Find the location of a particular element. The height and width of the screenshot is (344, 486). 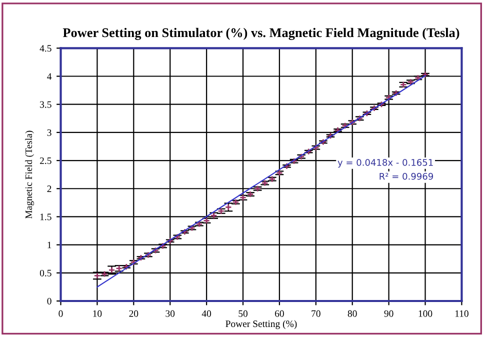

x-tick-label: 40 is located at coordinates (207, 313).